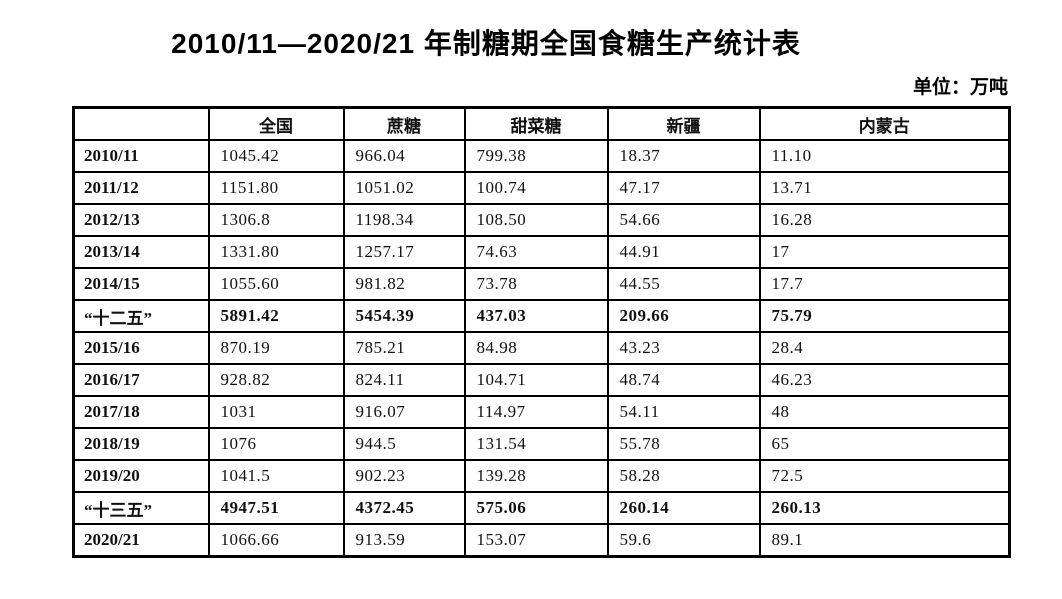 The image size is (1062, 599). What do you see at coordinates (276, 476) in the screenshot?
I see `value-cell: 1041.5` at bounding box center [276, 476].